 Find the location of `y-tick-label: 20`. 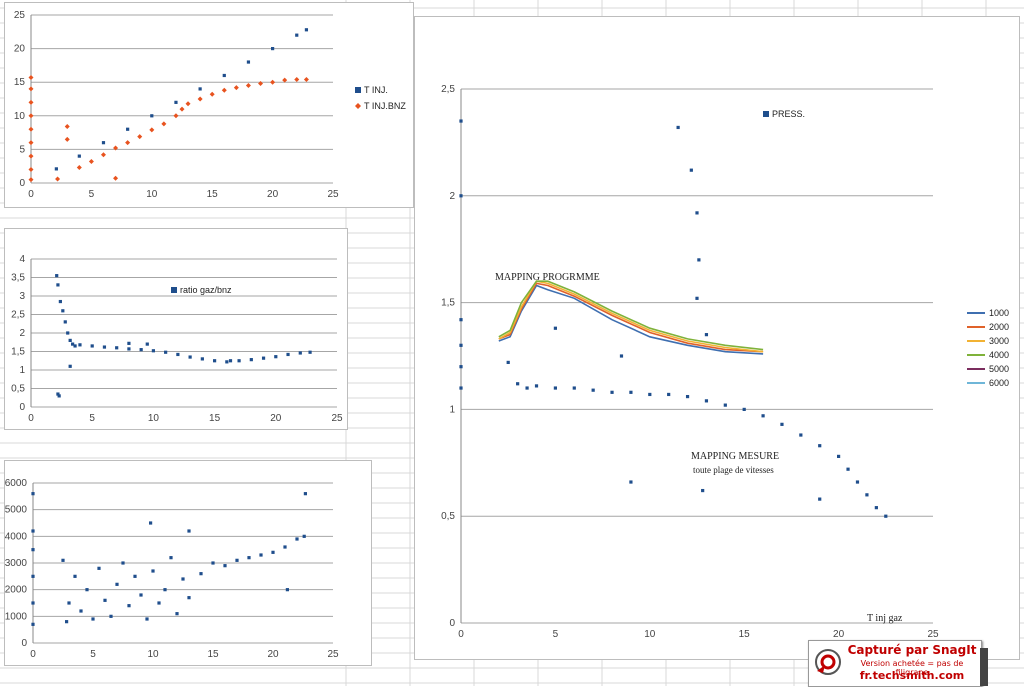

y-tick-label: 20 is located at coordinates (20, 49).